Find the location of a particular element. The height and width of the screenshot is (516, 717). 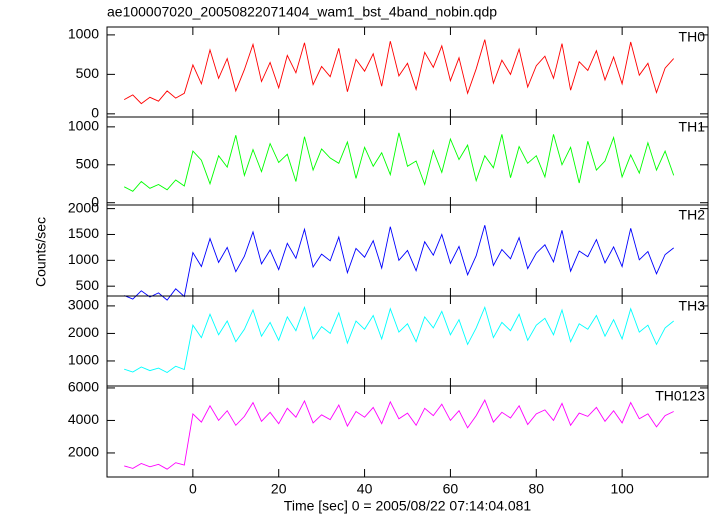

legend-label: TH3 is located at coordinates (692, 306).